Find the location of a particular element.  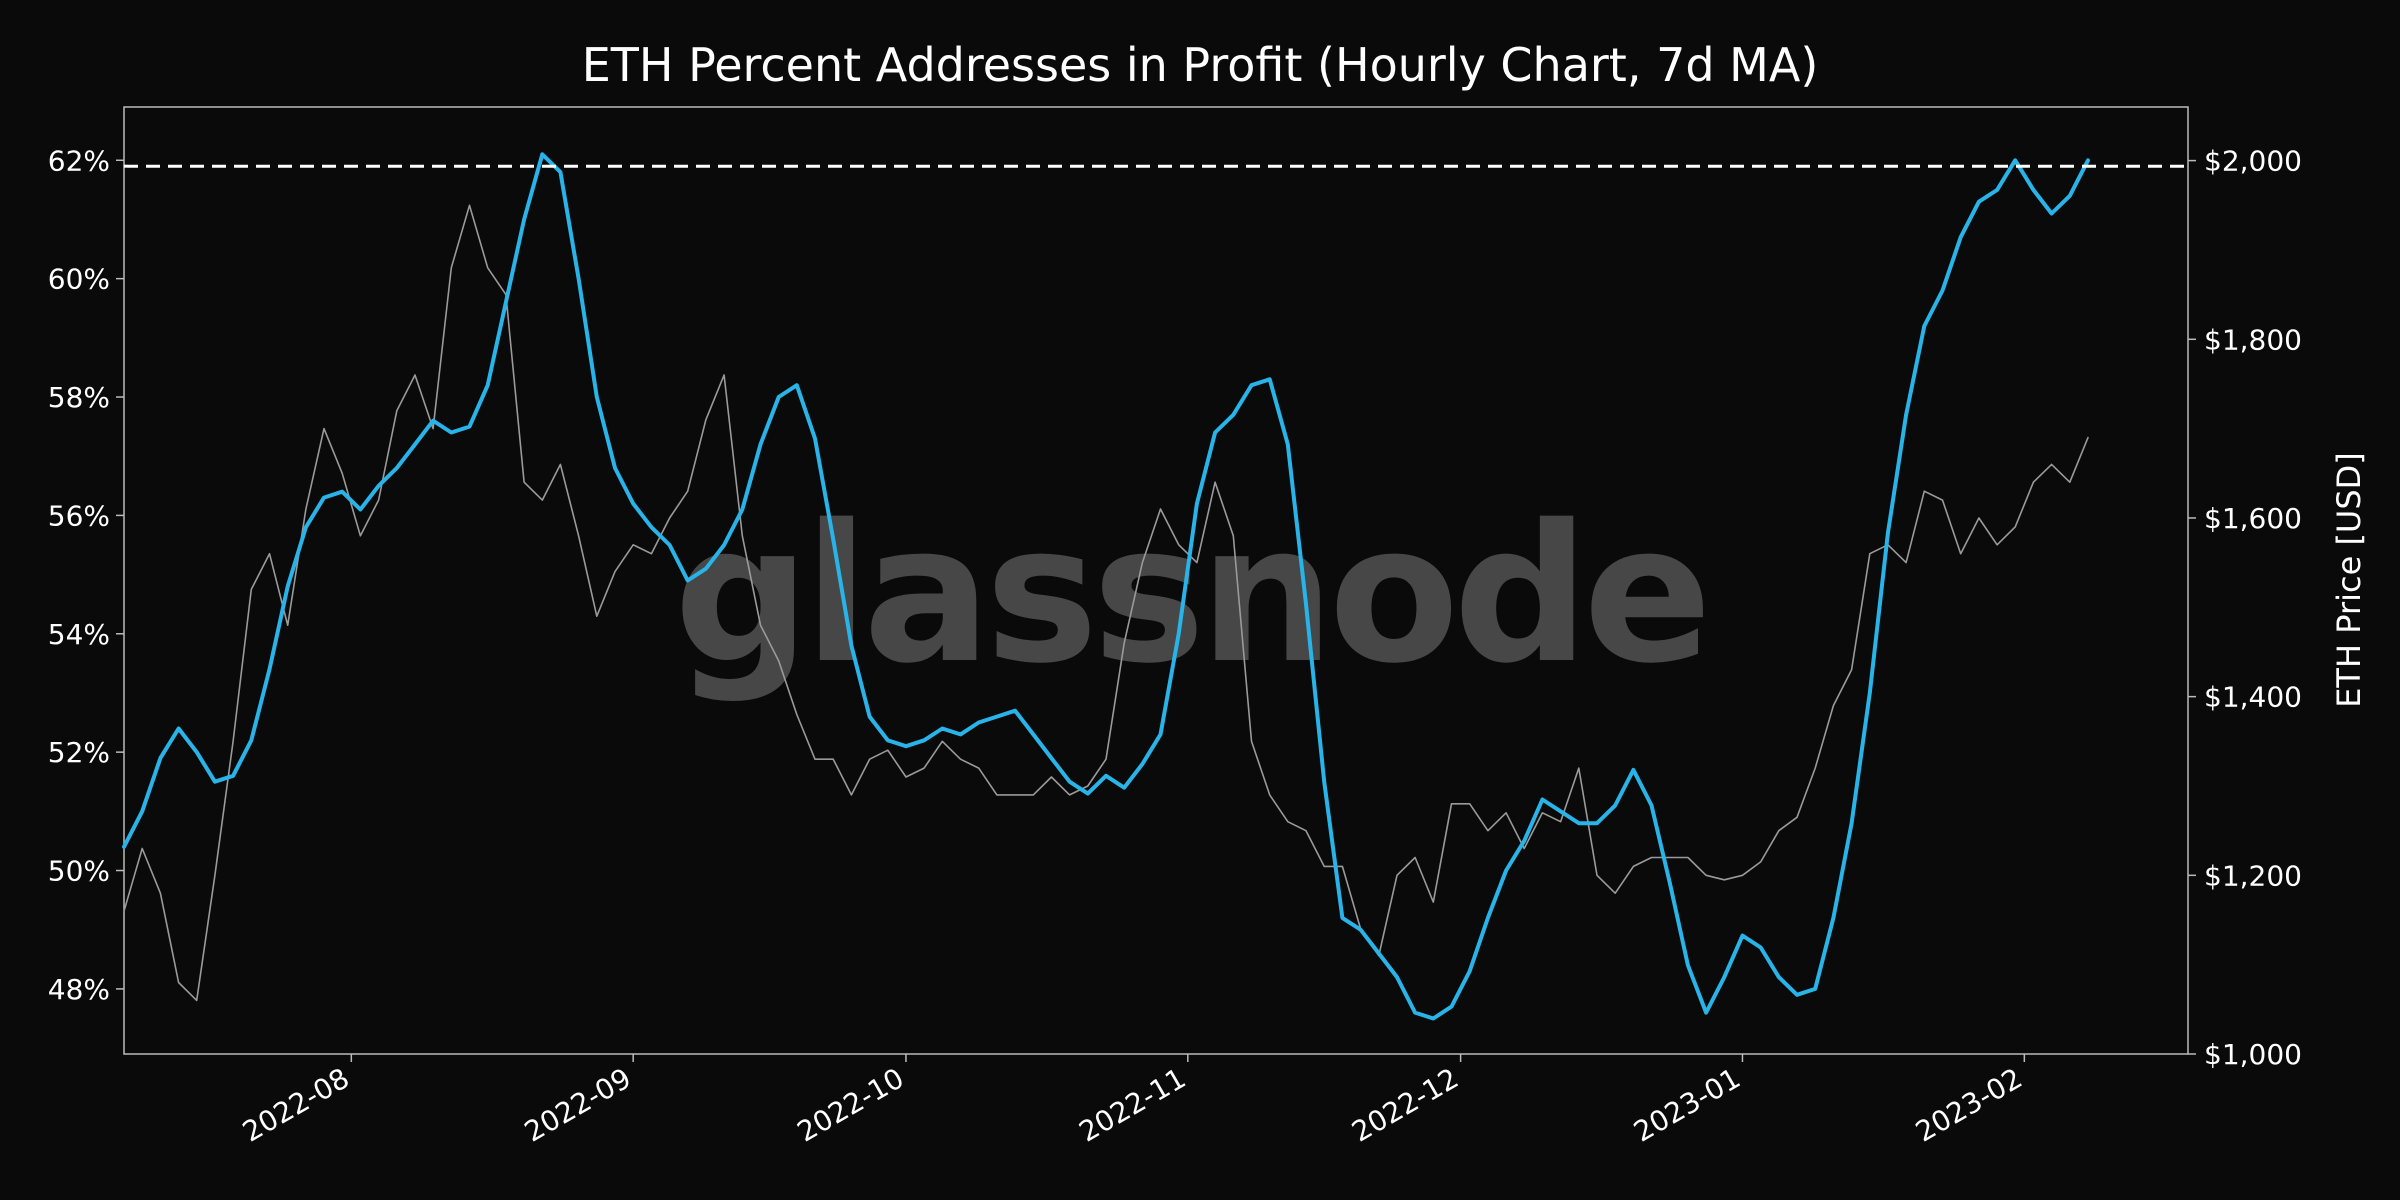

left-tick-label: 62% is located at coordinates (79, 160).